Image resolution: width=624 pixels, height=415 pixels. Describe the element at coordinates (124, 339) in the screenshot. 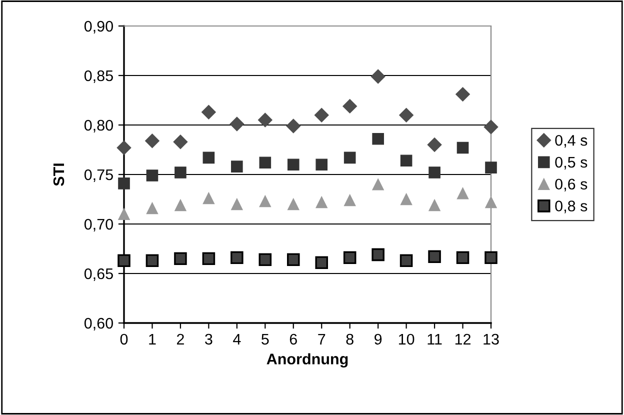

I see `x-tick-label: 0` at that location.